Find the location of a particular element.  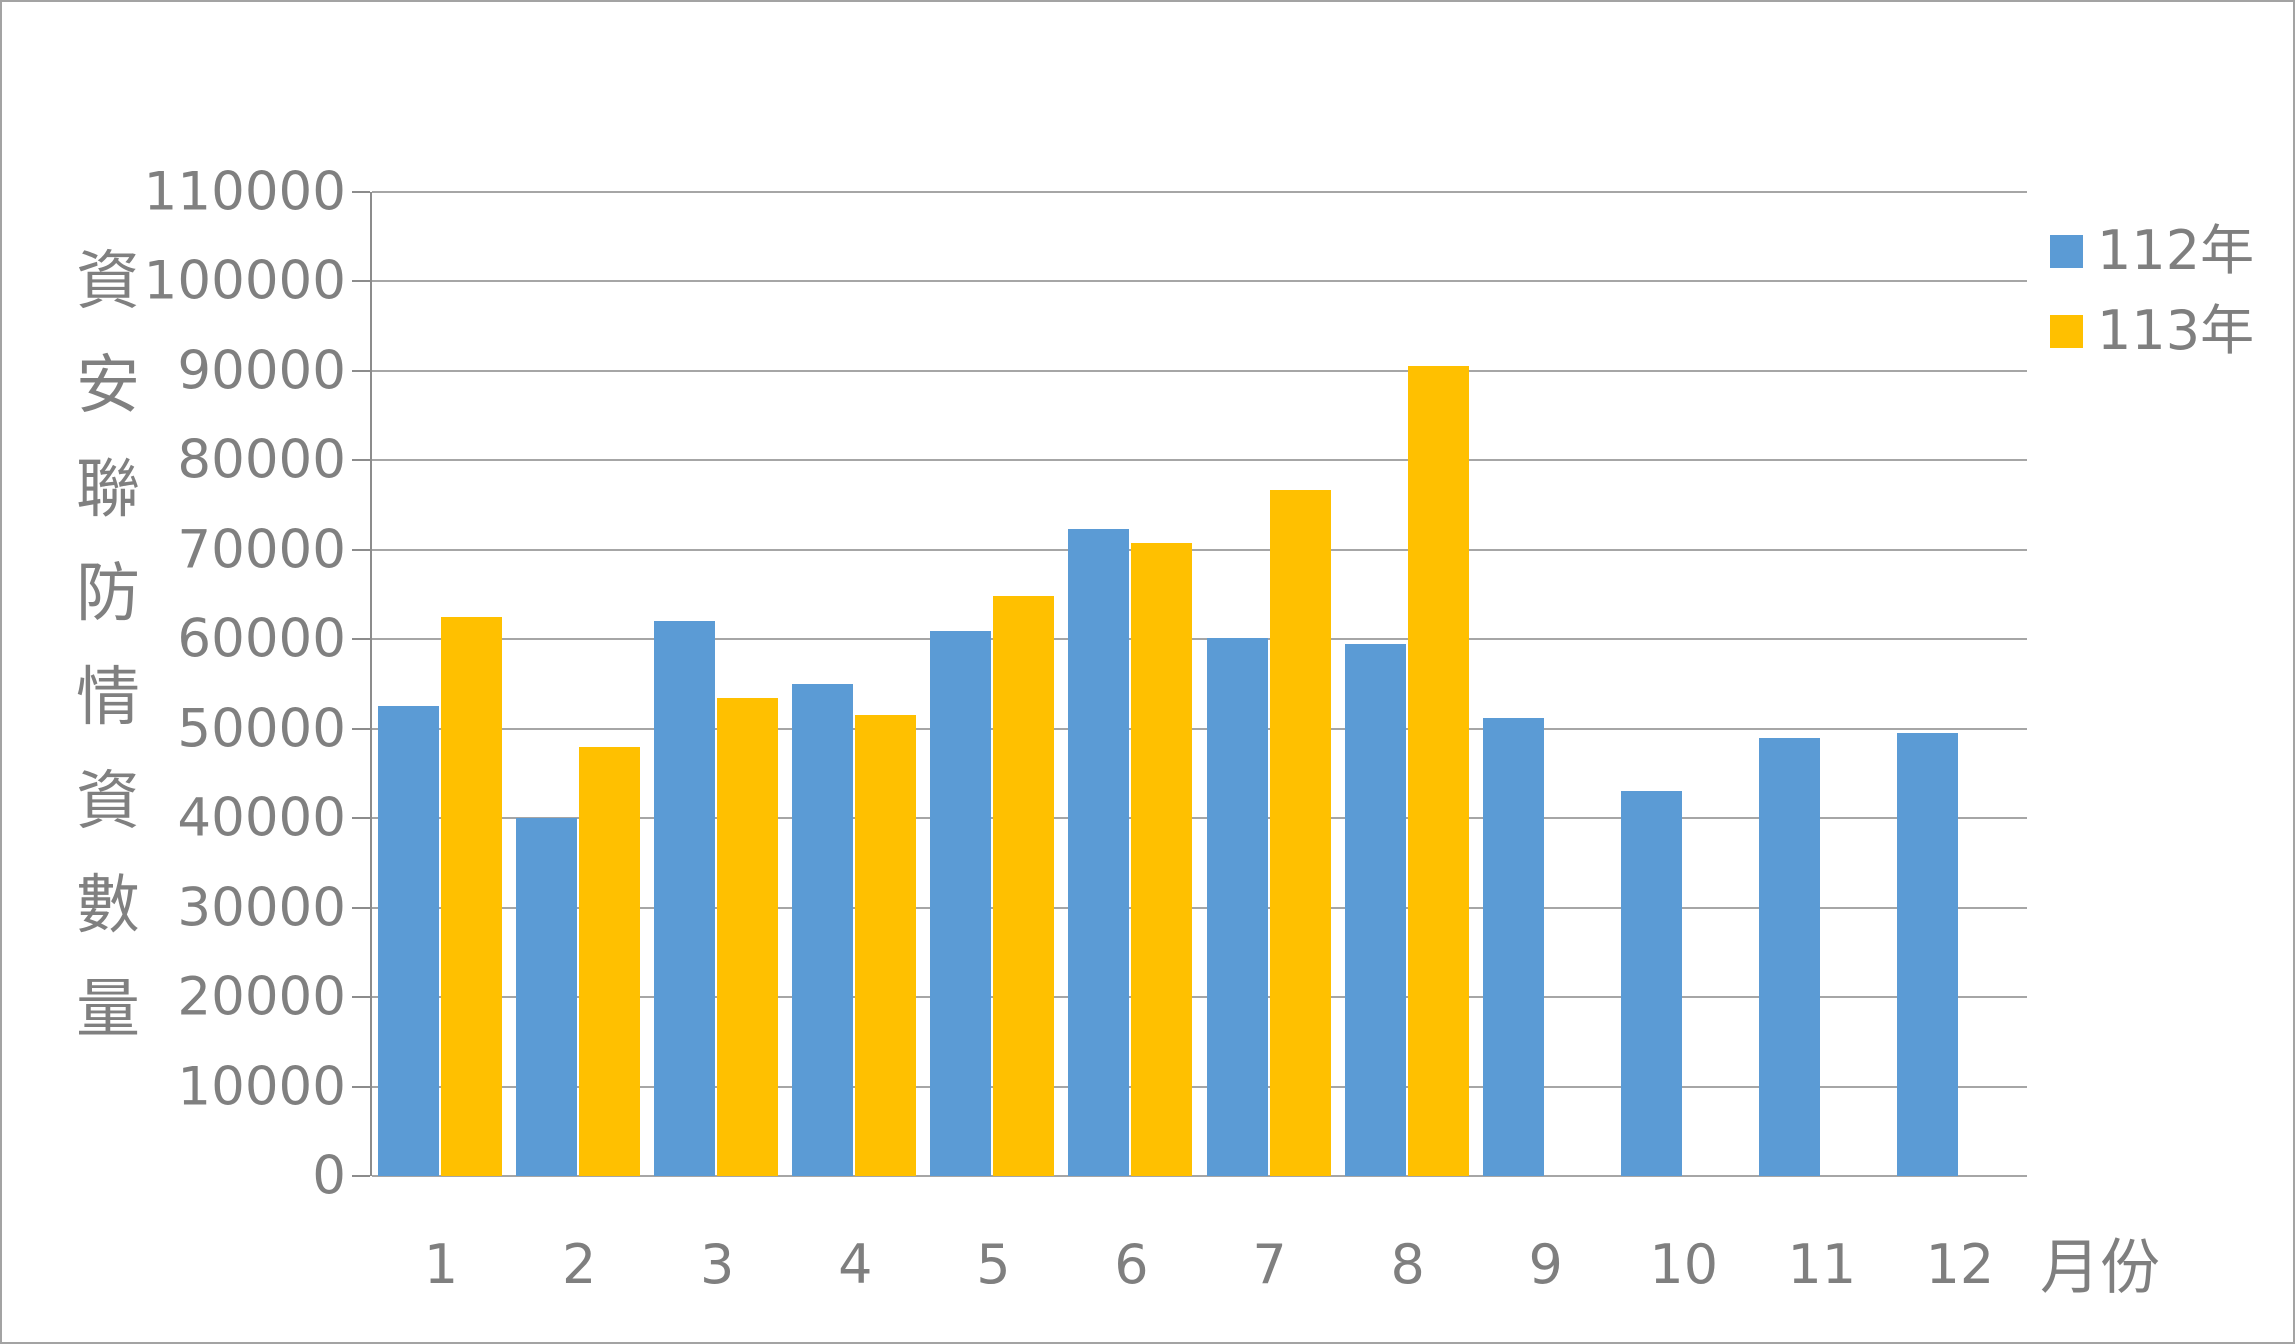

bar-112年-m9 is located at coordinates (1513, 947).